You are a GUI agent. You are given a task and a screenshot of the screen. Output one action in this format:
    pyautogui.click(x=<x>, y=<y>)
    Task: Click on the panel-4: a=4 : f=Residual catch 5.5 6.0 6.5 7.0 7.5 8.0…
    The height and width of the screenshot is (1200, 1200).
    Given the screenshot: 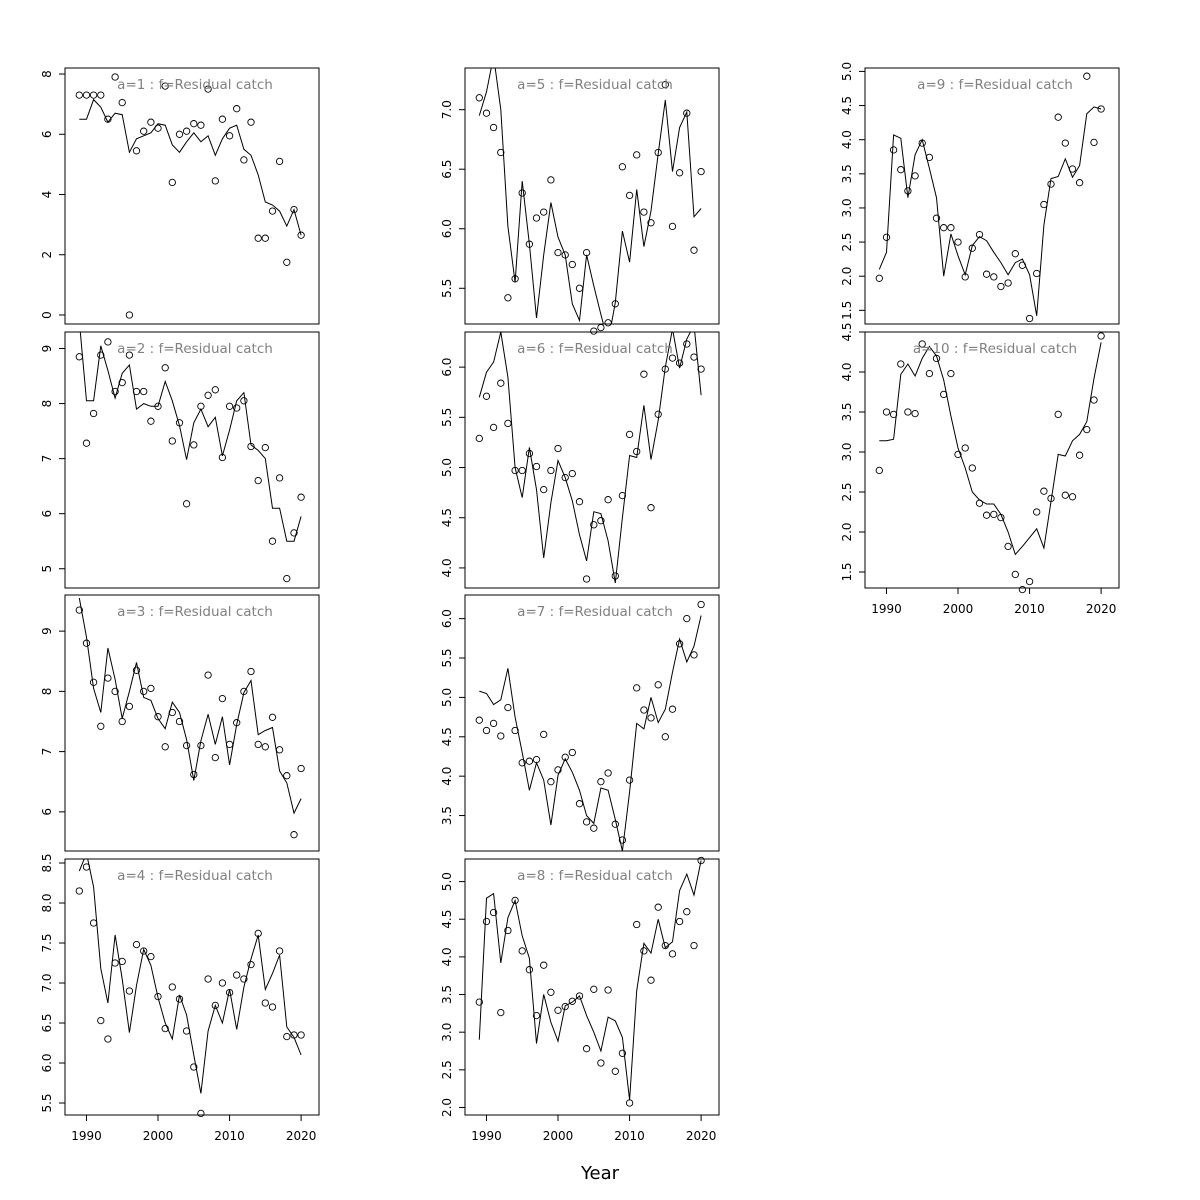 What is the action you would take?
    pyautogui.click(x=180, y=998)
    